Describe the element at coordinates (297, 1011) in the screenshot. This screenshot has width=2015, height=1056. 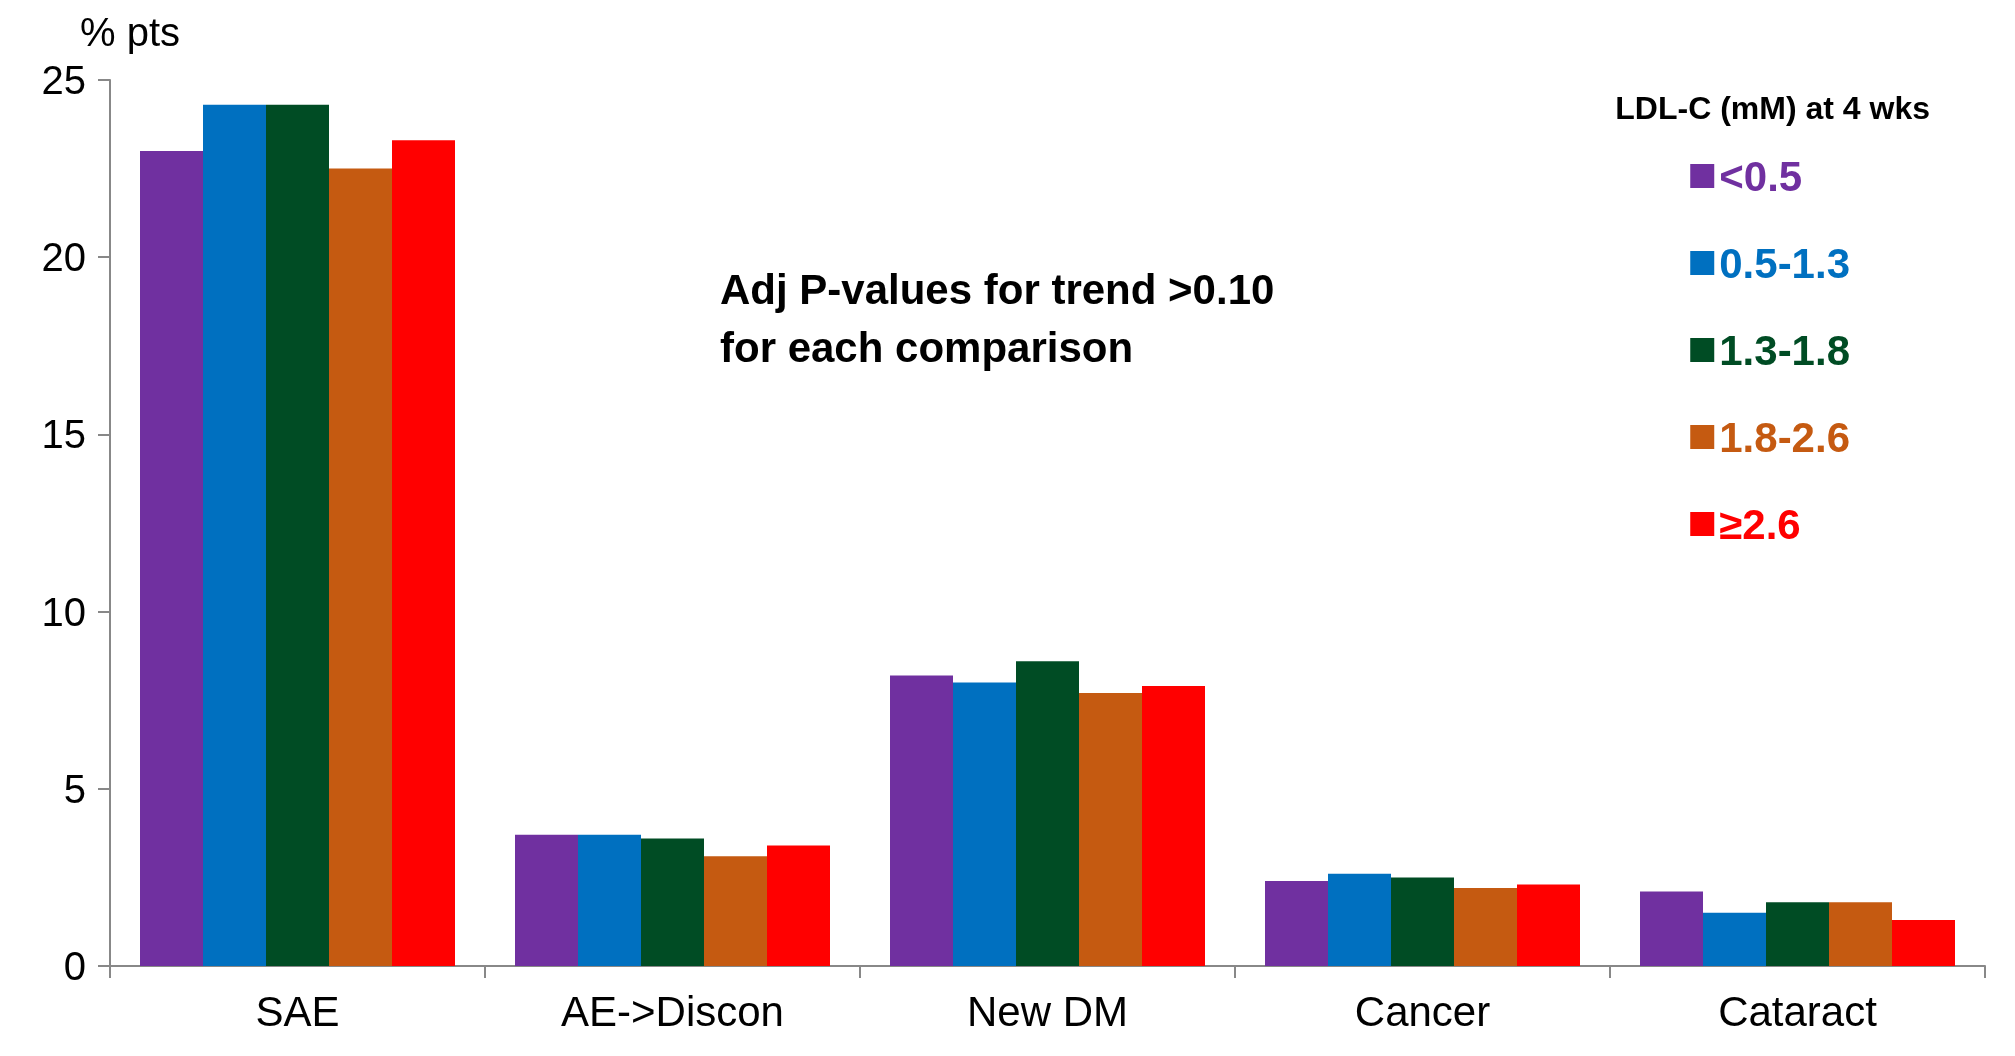
I see `x-tick-label: SAE` at that location.